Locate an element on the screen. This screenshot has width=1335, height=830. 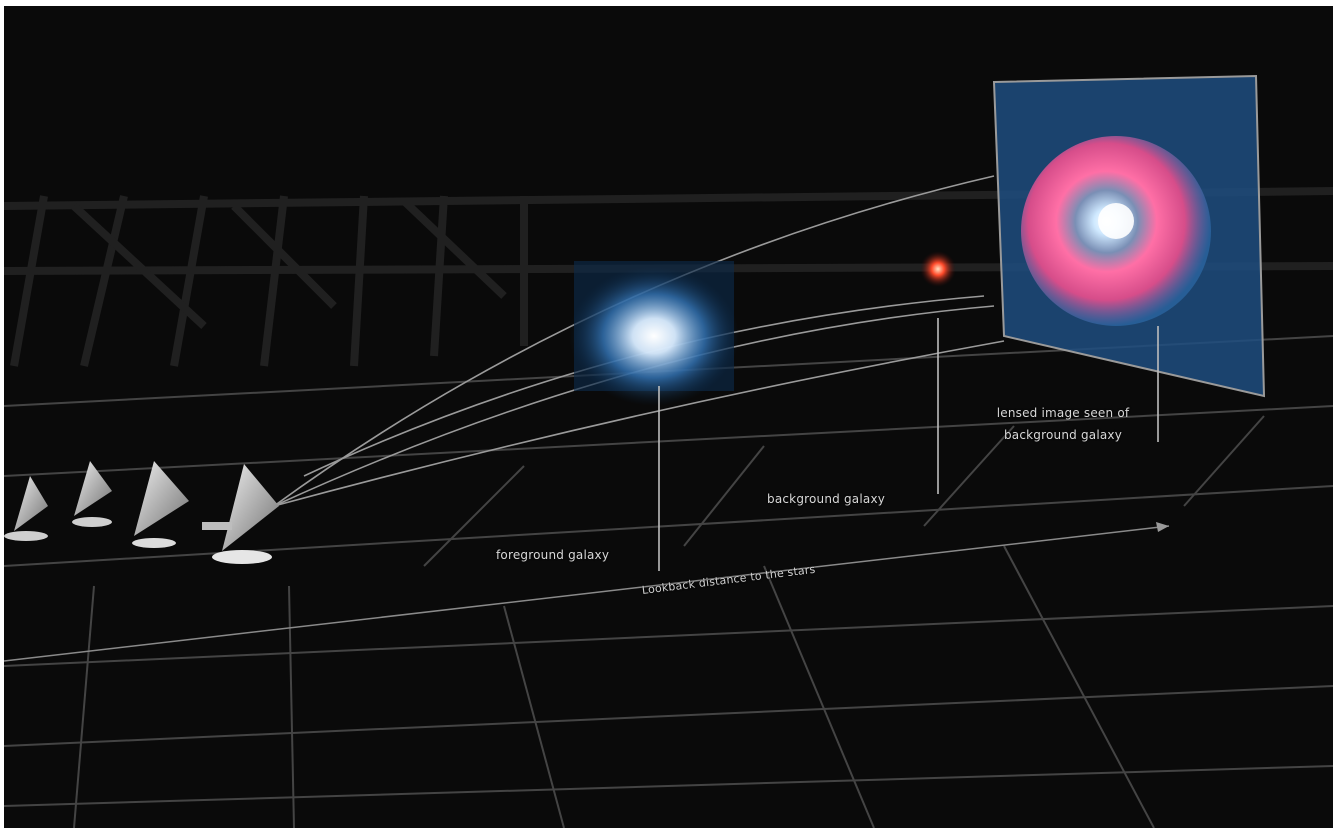
lensed-image-label-line1: lensed image seen of is located at coordinates (1063, 413).